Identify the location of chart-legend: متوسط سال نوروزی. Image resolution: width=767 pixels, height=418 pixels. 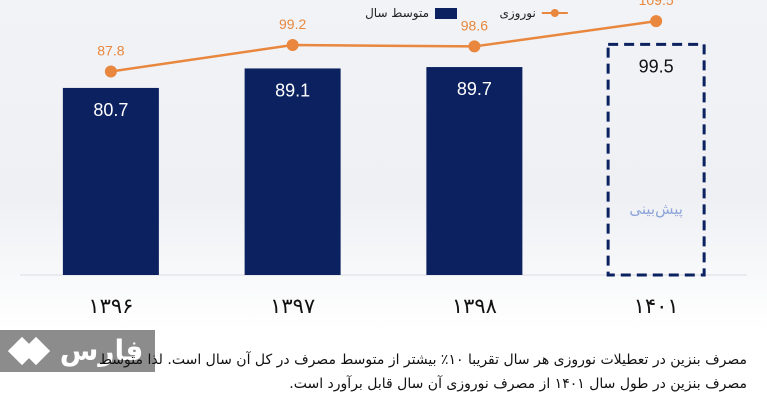
(383, 16).